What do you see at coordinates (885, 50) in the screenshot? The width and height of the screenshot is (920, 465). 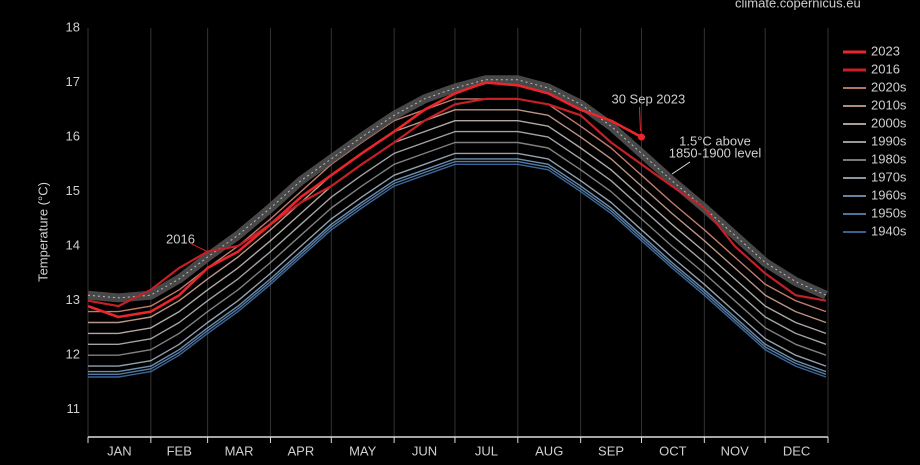 I see `legend-label: 2023` at bounding box center [885, 50].